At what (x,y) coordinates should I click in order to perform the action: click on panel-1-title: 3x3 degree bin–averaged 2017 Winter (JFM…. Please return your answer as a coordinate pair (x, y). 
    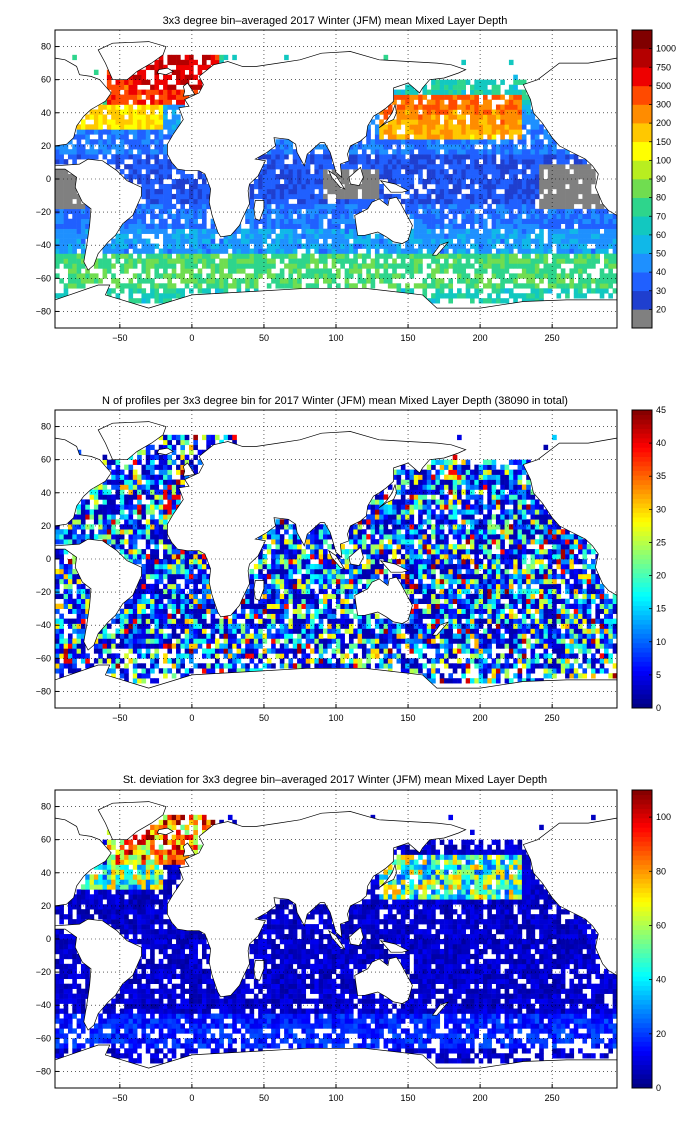
    Looking at the image, I should click on (335, 21).